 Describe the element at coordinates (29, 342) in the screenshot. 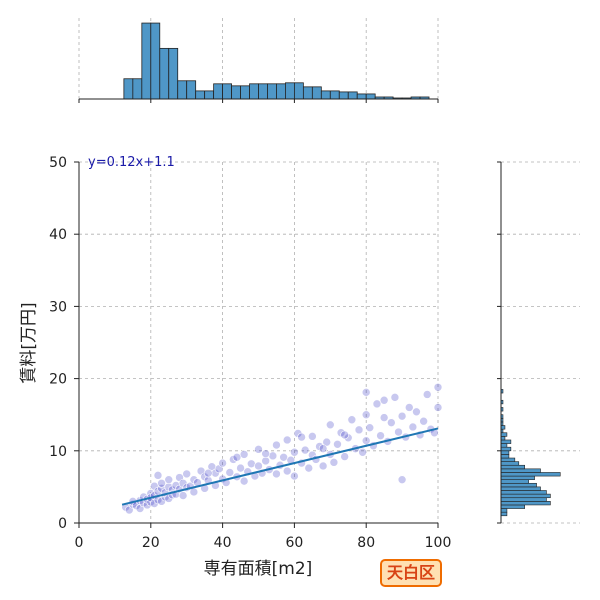

I see `y-axis-label: 賃料[万円]` at that location.